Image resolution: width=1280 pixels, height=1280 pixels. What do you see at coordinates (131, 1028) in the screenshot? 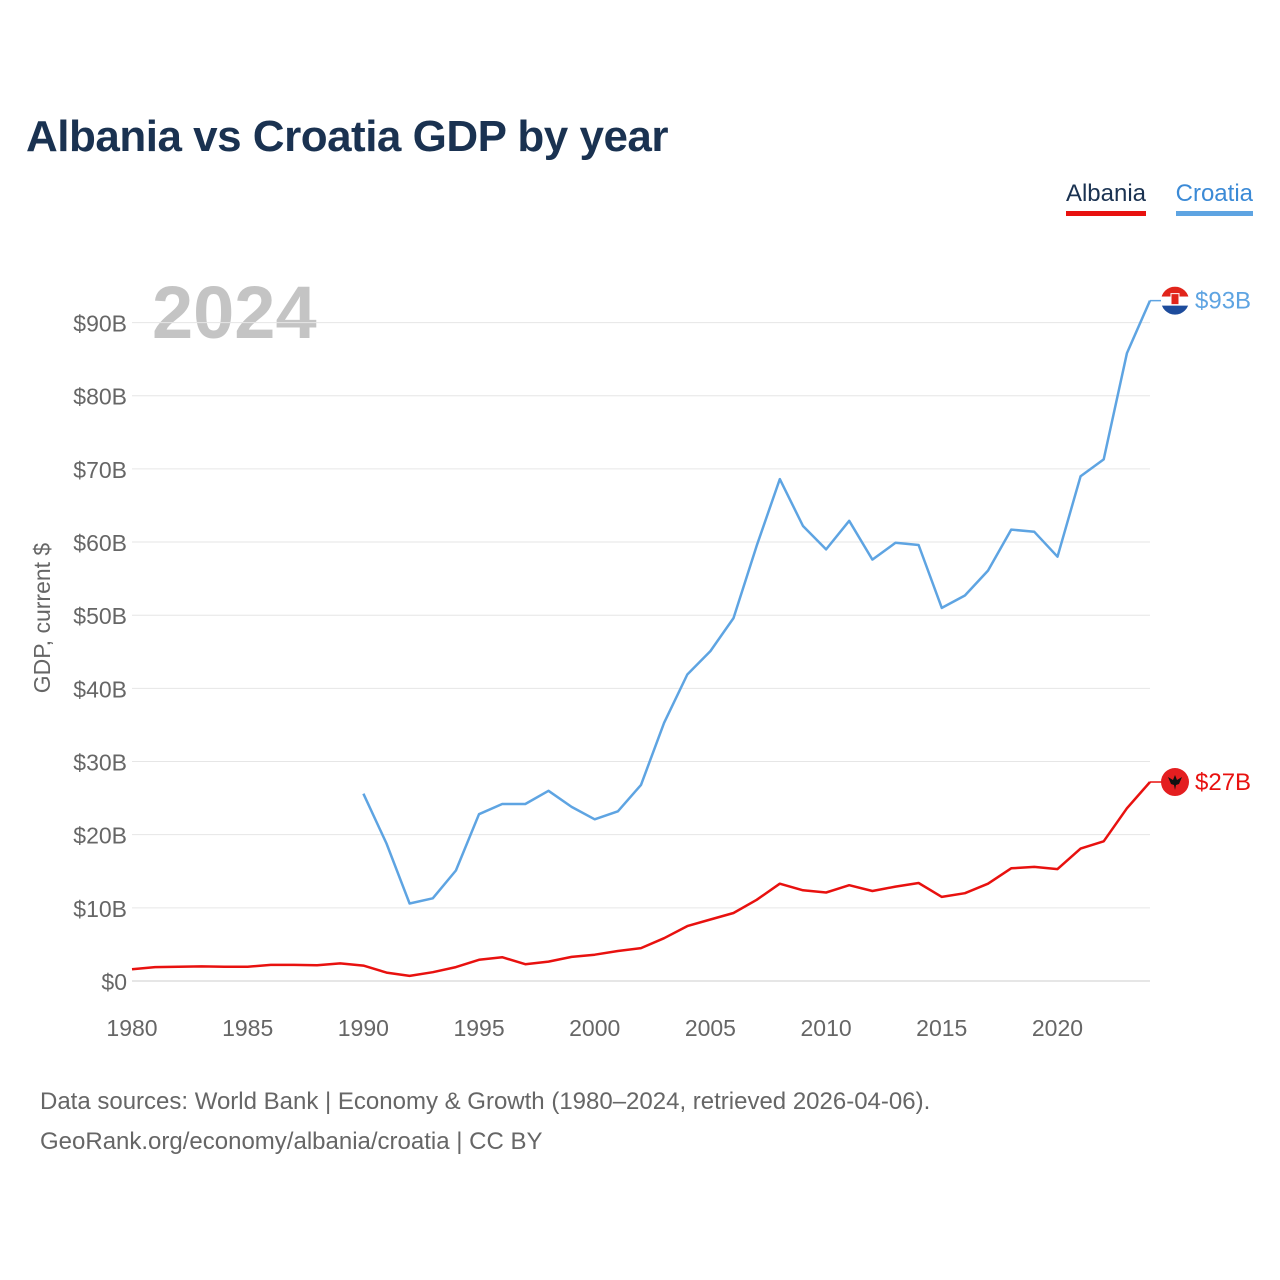
I see `x-tick-label: 1980` at bounding box center [131, 1028].